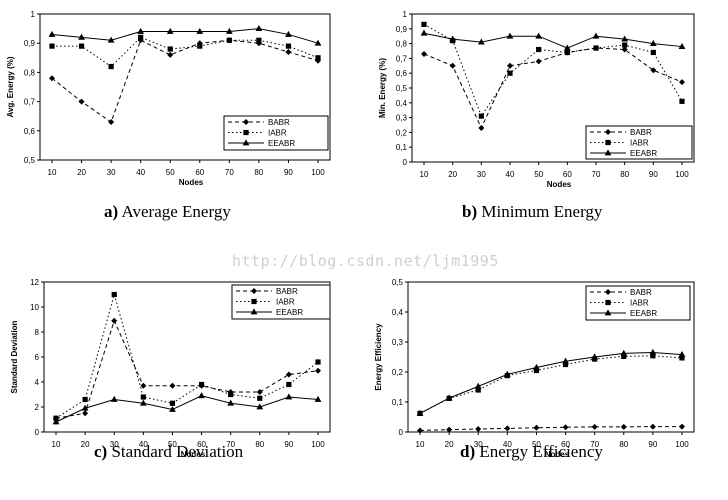  Describe the element at coordinates (608, 152) in the screenshot. I see `legend-marker-eeabr` at that location.